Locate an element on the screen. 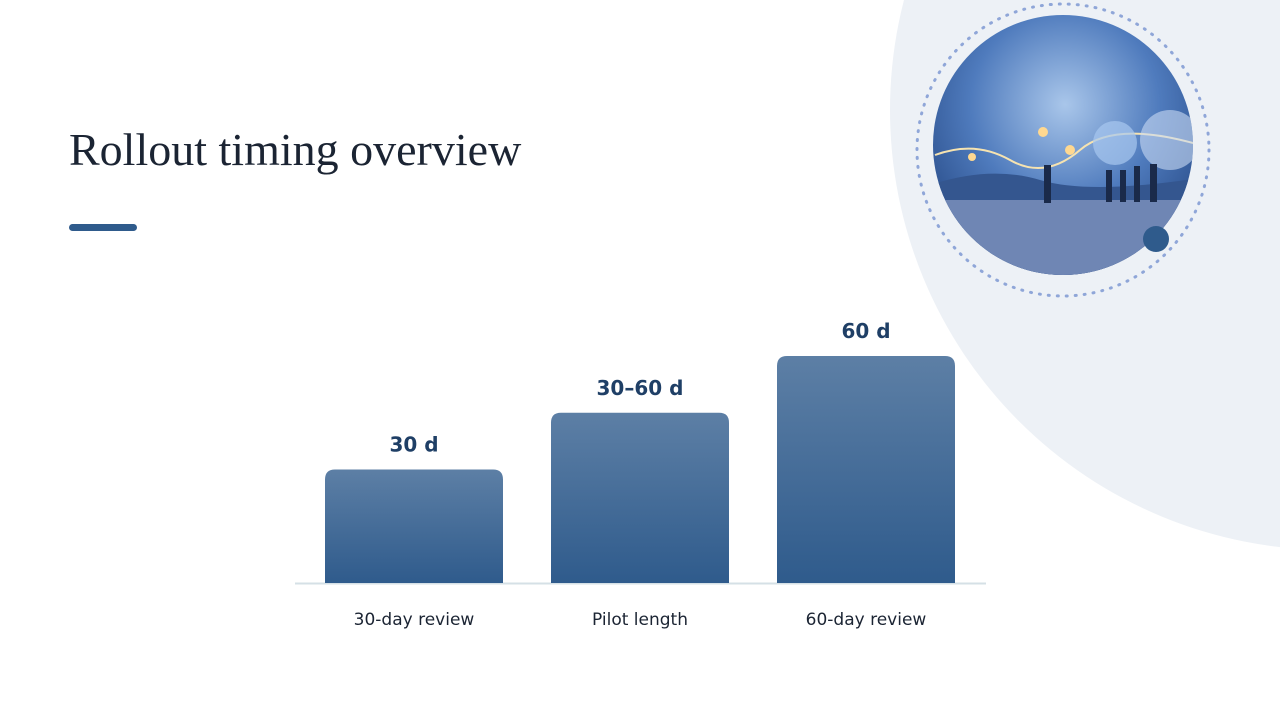 This screenshot has height=720, width=1280. chart-title: Rollout timing overview is located at coordinates (295, 149).